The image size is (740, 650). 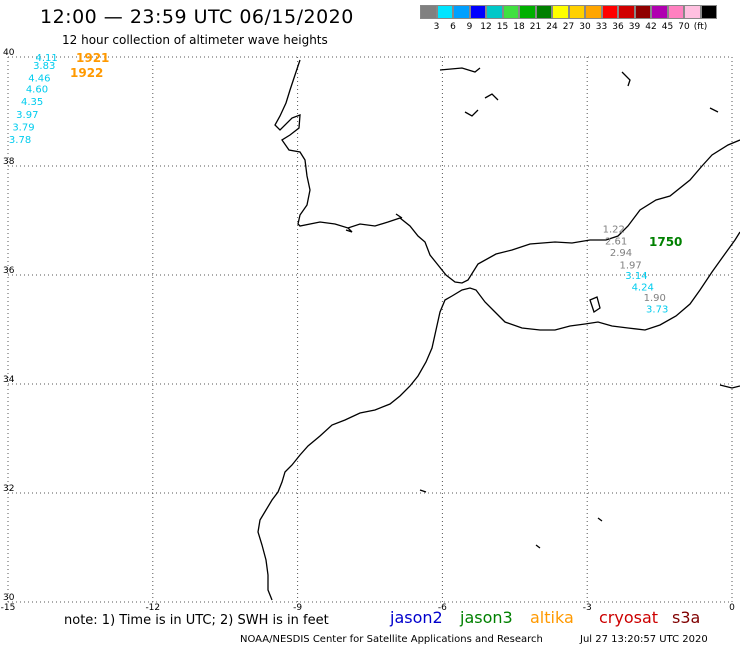 What do you see at coordinates (621, 253) in the screenshot?
I see `wave-height-value: 2.94` at bounding box center [621, 253].